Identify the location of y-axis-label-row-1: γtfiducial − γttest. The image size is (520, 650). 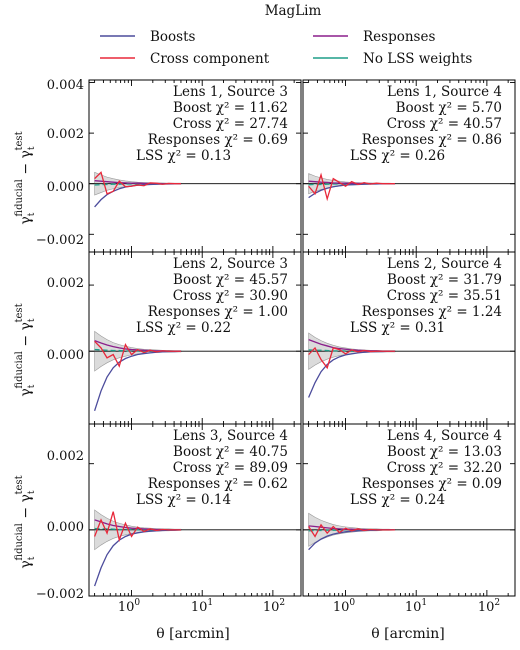
(25, 177).